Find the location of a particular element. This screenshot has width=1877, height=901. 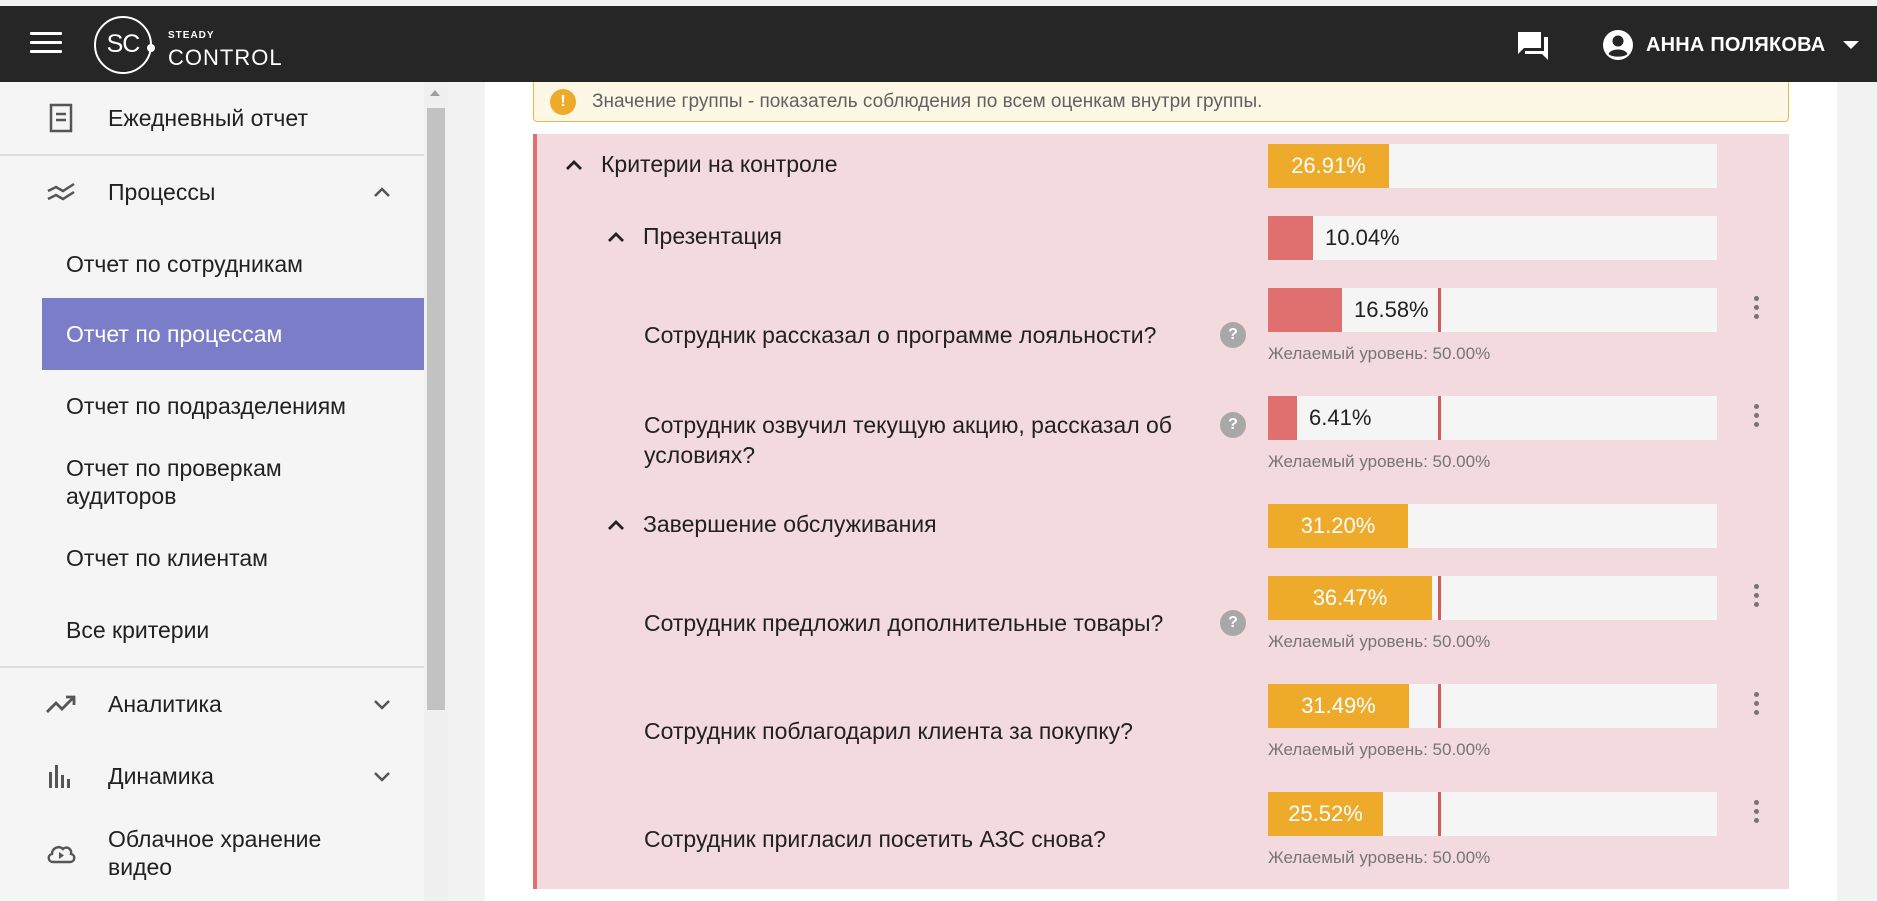

sidebar-item-label: Аналитика is located at coordinates (165, 704).